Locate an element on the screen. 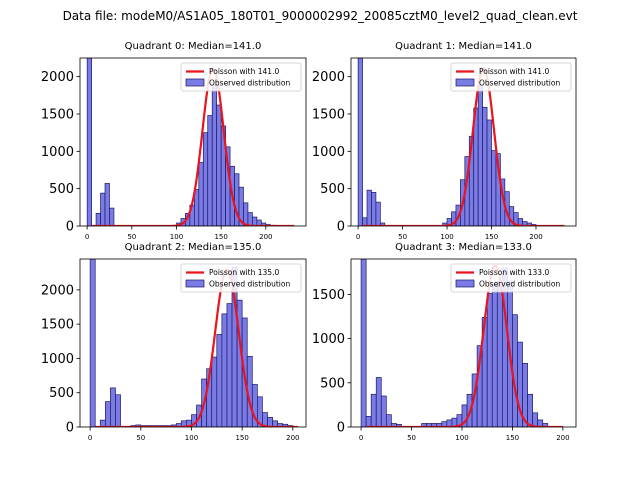  panel-title: Quadrant 3: Median=133.0 is located at coordinates (463, 247).